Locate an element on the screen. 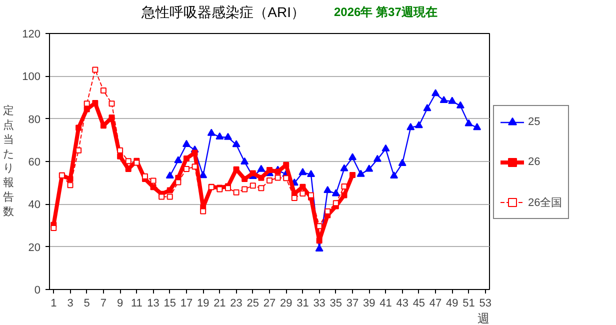 The image size is (616, 325). legend-label: 25 is located at coordinates (534, 122).